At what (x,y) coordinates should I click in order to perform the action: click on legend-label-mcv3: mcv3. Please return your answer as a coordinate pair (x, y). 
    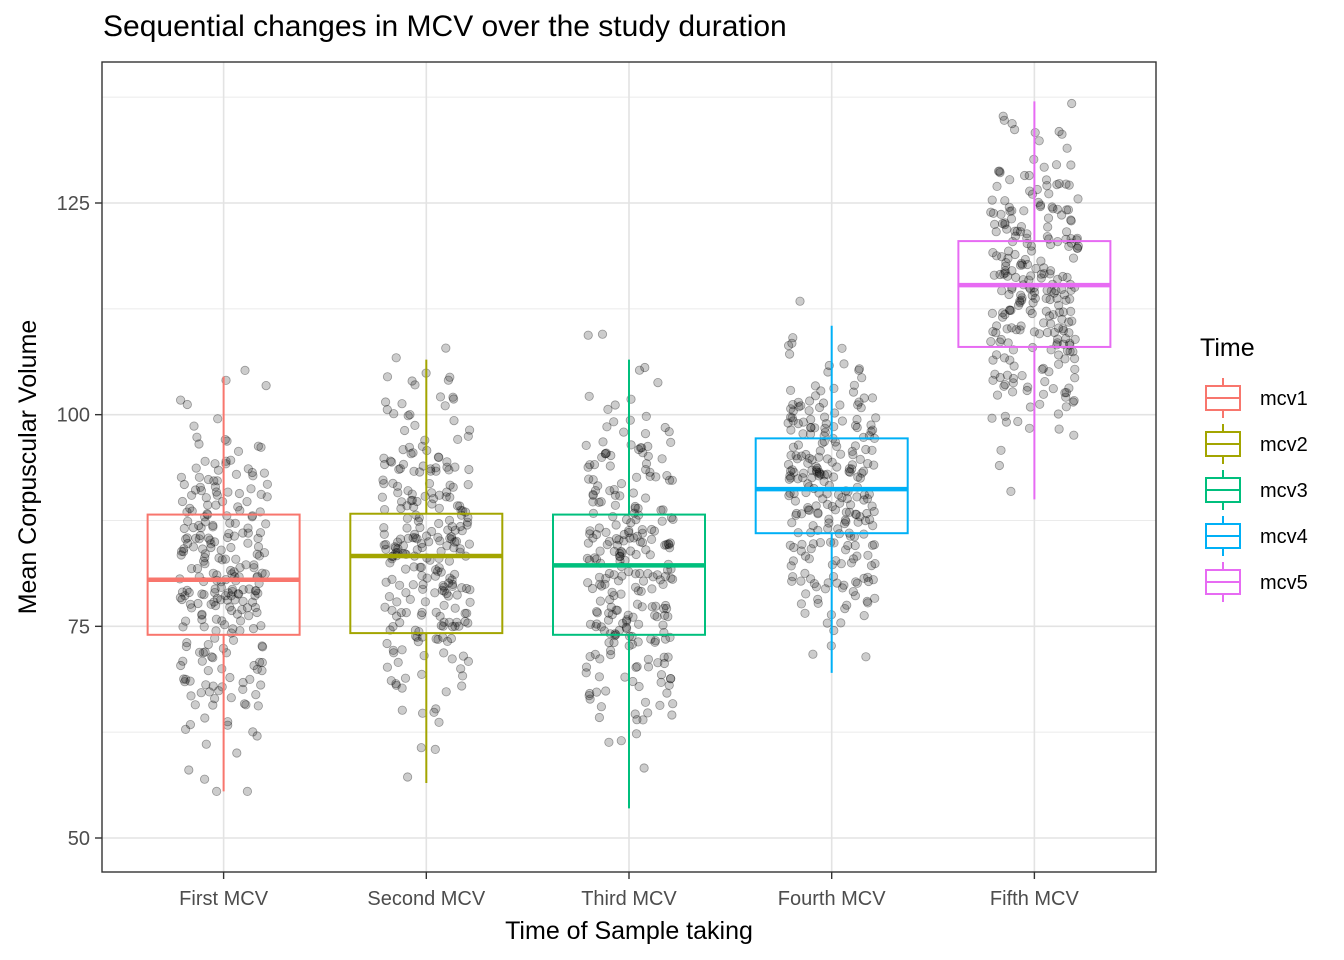
    Looking at the image, I should click on (1284, 491).